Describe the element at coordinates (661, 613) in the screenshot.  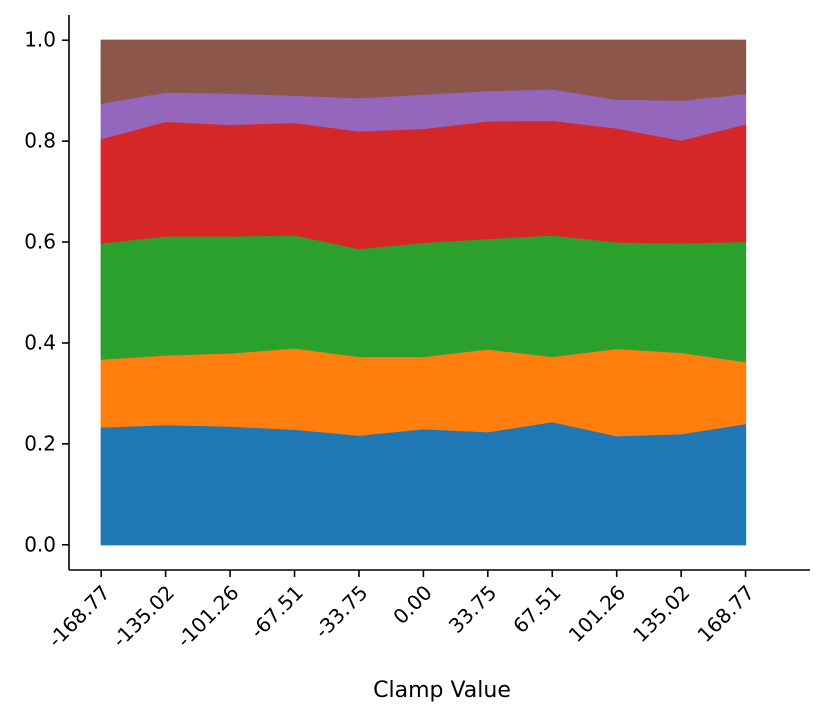
I see `x-tick-label: 135.02` at that location.